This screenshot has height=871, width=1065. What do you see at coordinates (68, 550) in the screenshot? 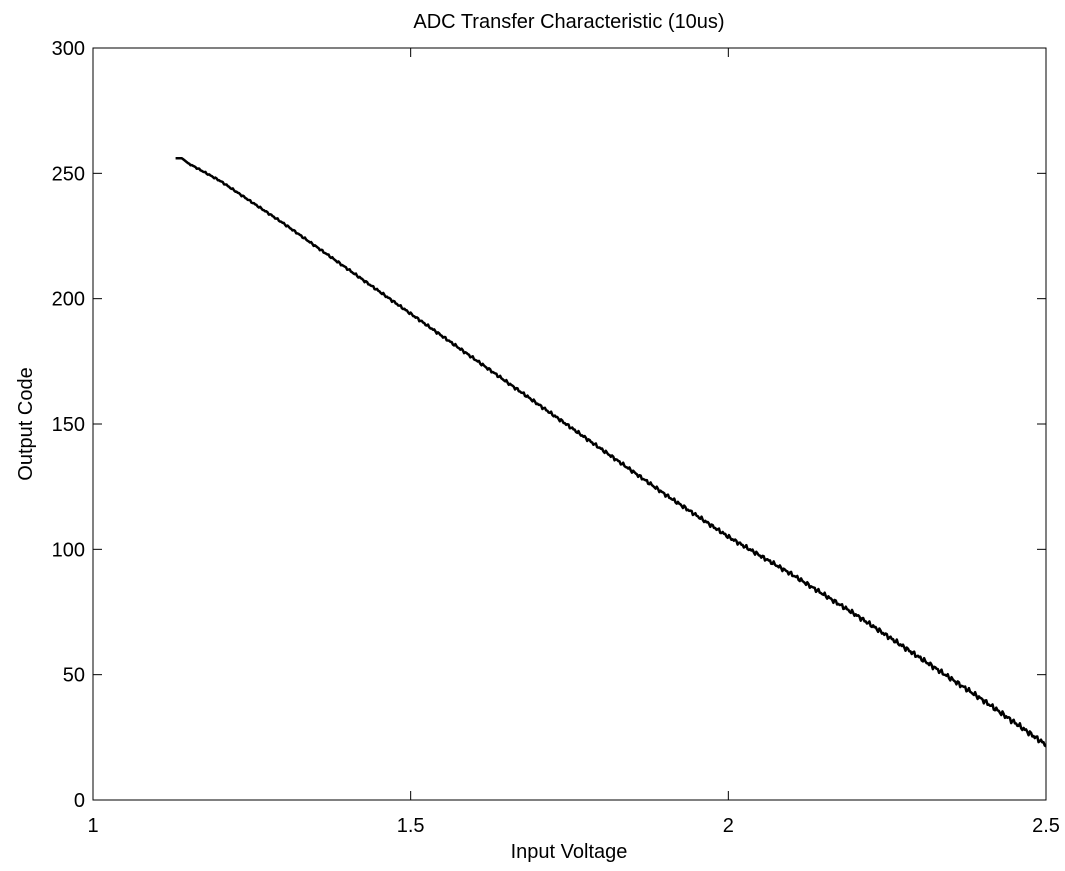
I see `y-tick-label: 100` at bounding box center [68, 550].